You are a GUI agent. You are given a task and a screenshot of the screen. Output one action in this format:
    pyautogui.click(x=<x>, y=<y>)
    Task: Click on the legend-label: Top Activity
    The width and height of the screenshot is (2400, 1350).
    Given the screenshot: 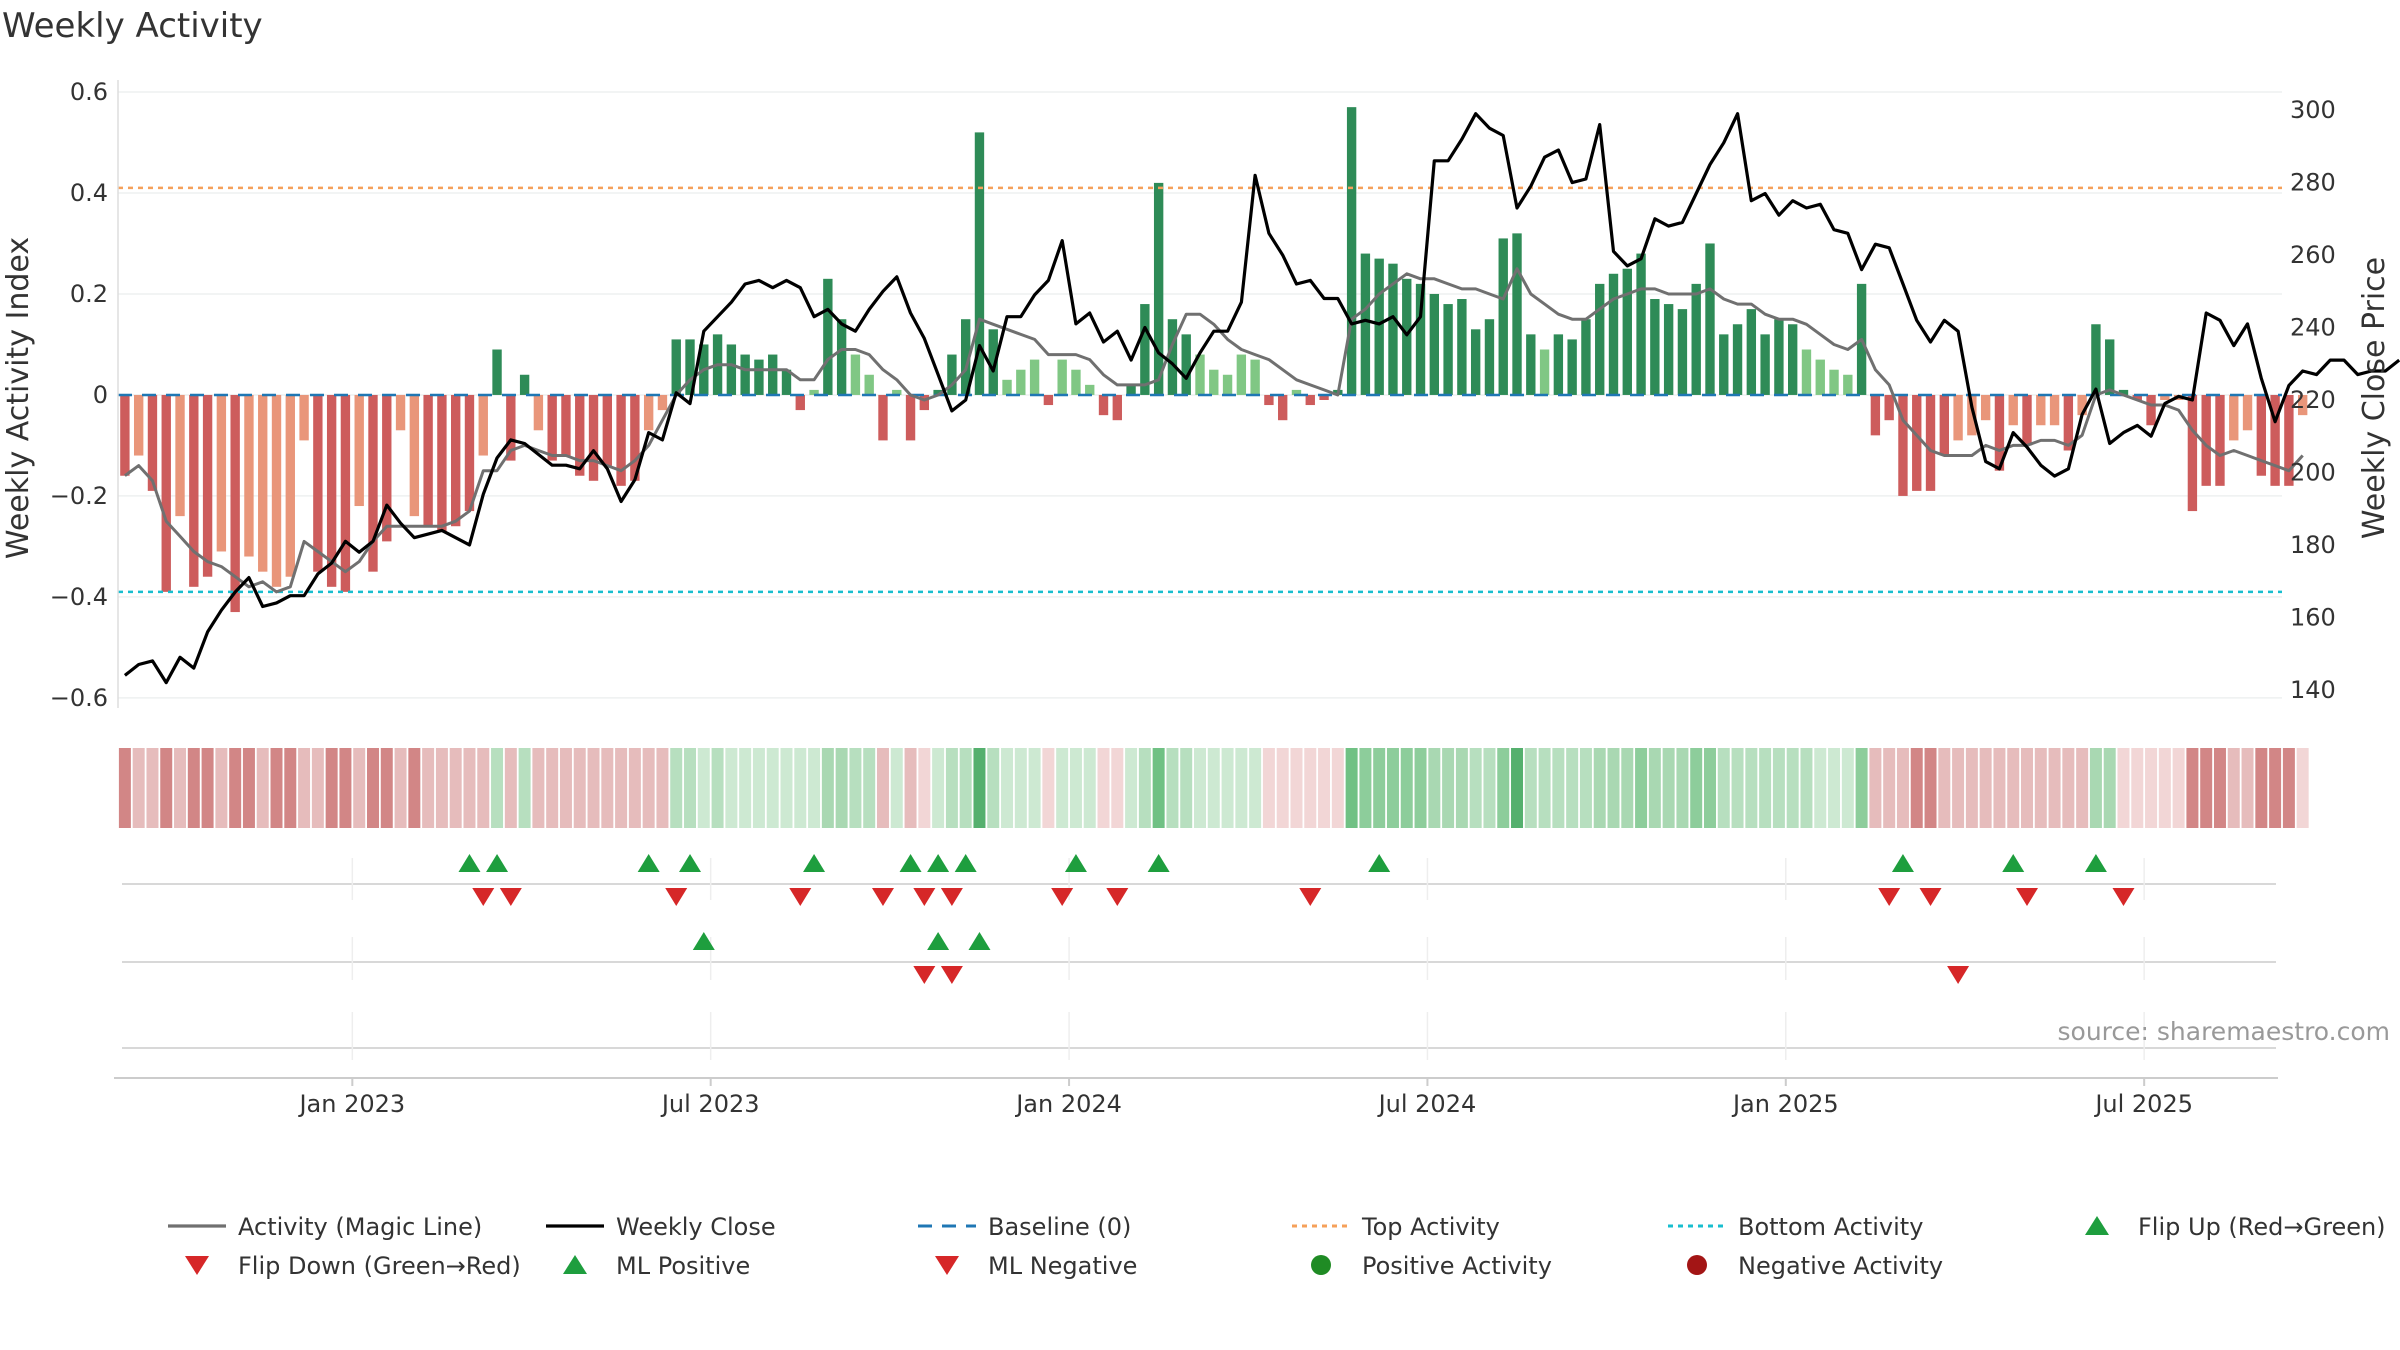 What is the action you would take?
    pyautogui.click(x=1430, y=1227)
    